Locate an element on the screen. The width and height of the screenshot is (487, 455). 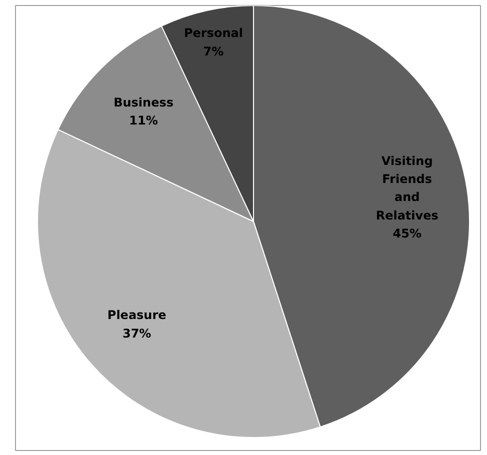
slice-label: Personal is located at coordinates (213, 33).